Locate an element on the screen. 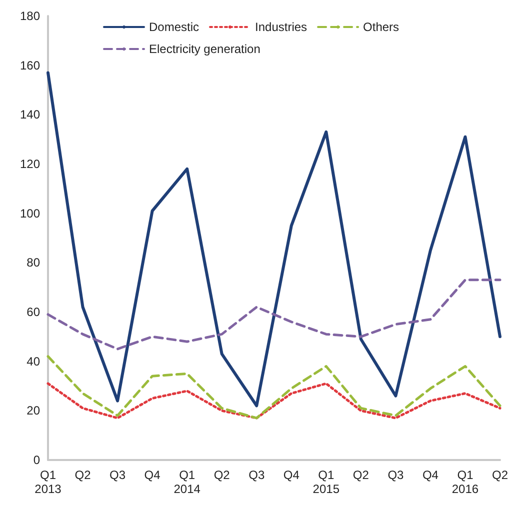  x-tick-label: Q1 2013 is located at coordinates (48, 482).